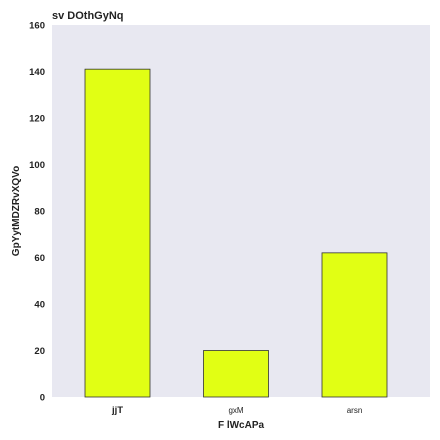  Describe the element at coordinates (354, 325) in the screenshot. I see `bar-arsn` at that location.